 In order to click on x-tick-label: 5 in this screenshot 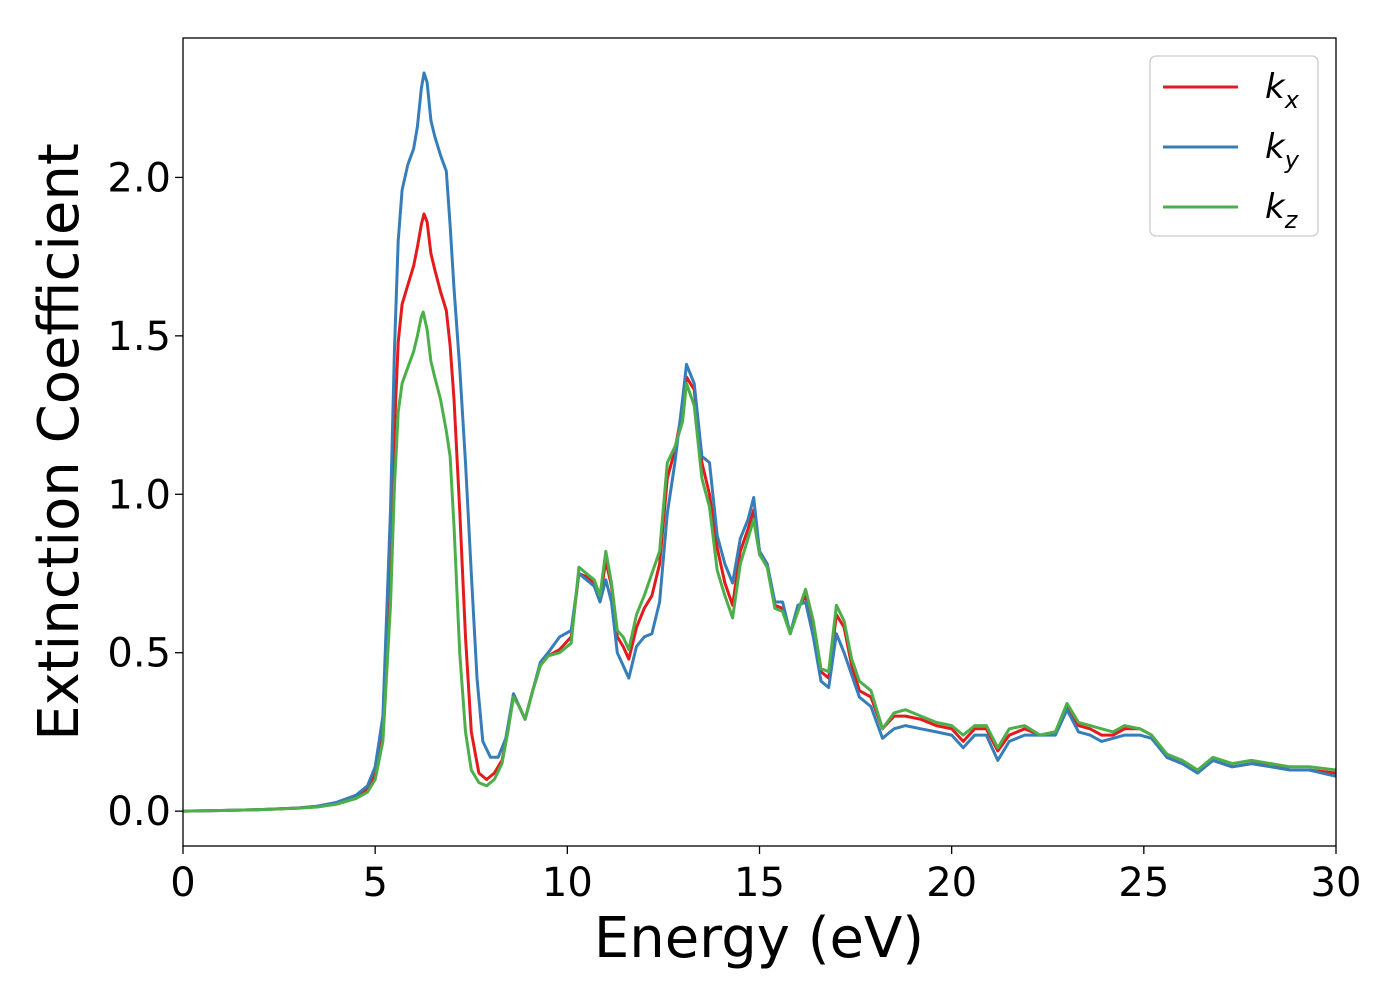, I will do `click(374, 883)`.